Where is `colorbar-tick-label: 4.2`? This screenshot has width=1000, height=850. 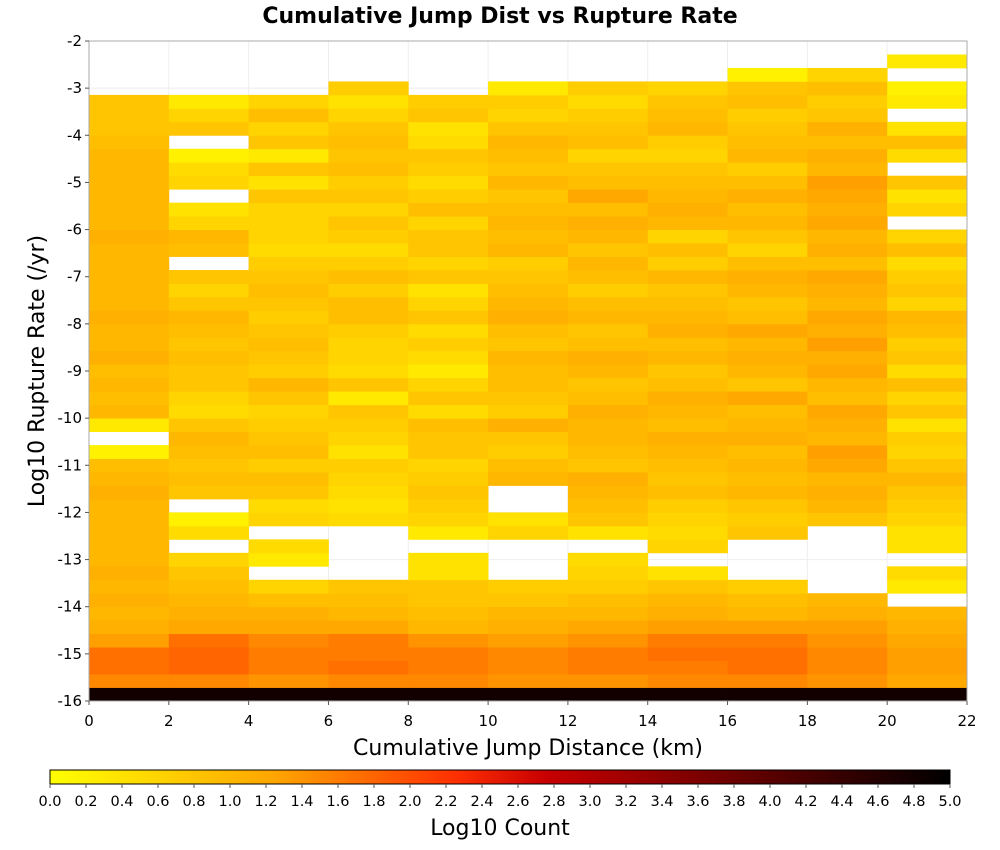
colorbar-tick-label: 4.2 is located at coordinates (805, 802).